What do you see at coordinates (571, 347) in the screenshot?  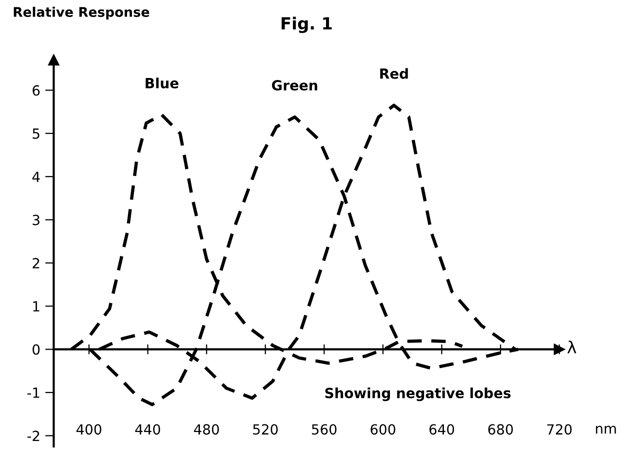 I see `x-axis-title: λ` at bounding box center [571, 347].